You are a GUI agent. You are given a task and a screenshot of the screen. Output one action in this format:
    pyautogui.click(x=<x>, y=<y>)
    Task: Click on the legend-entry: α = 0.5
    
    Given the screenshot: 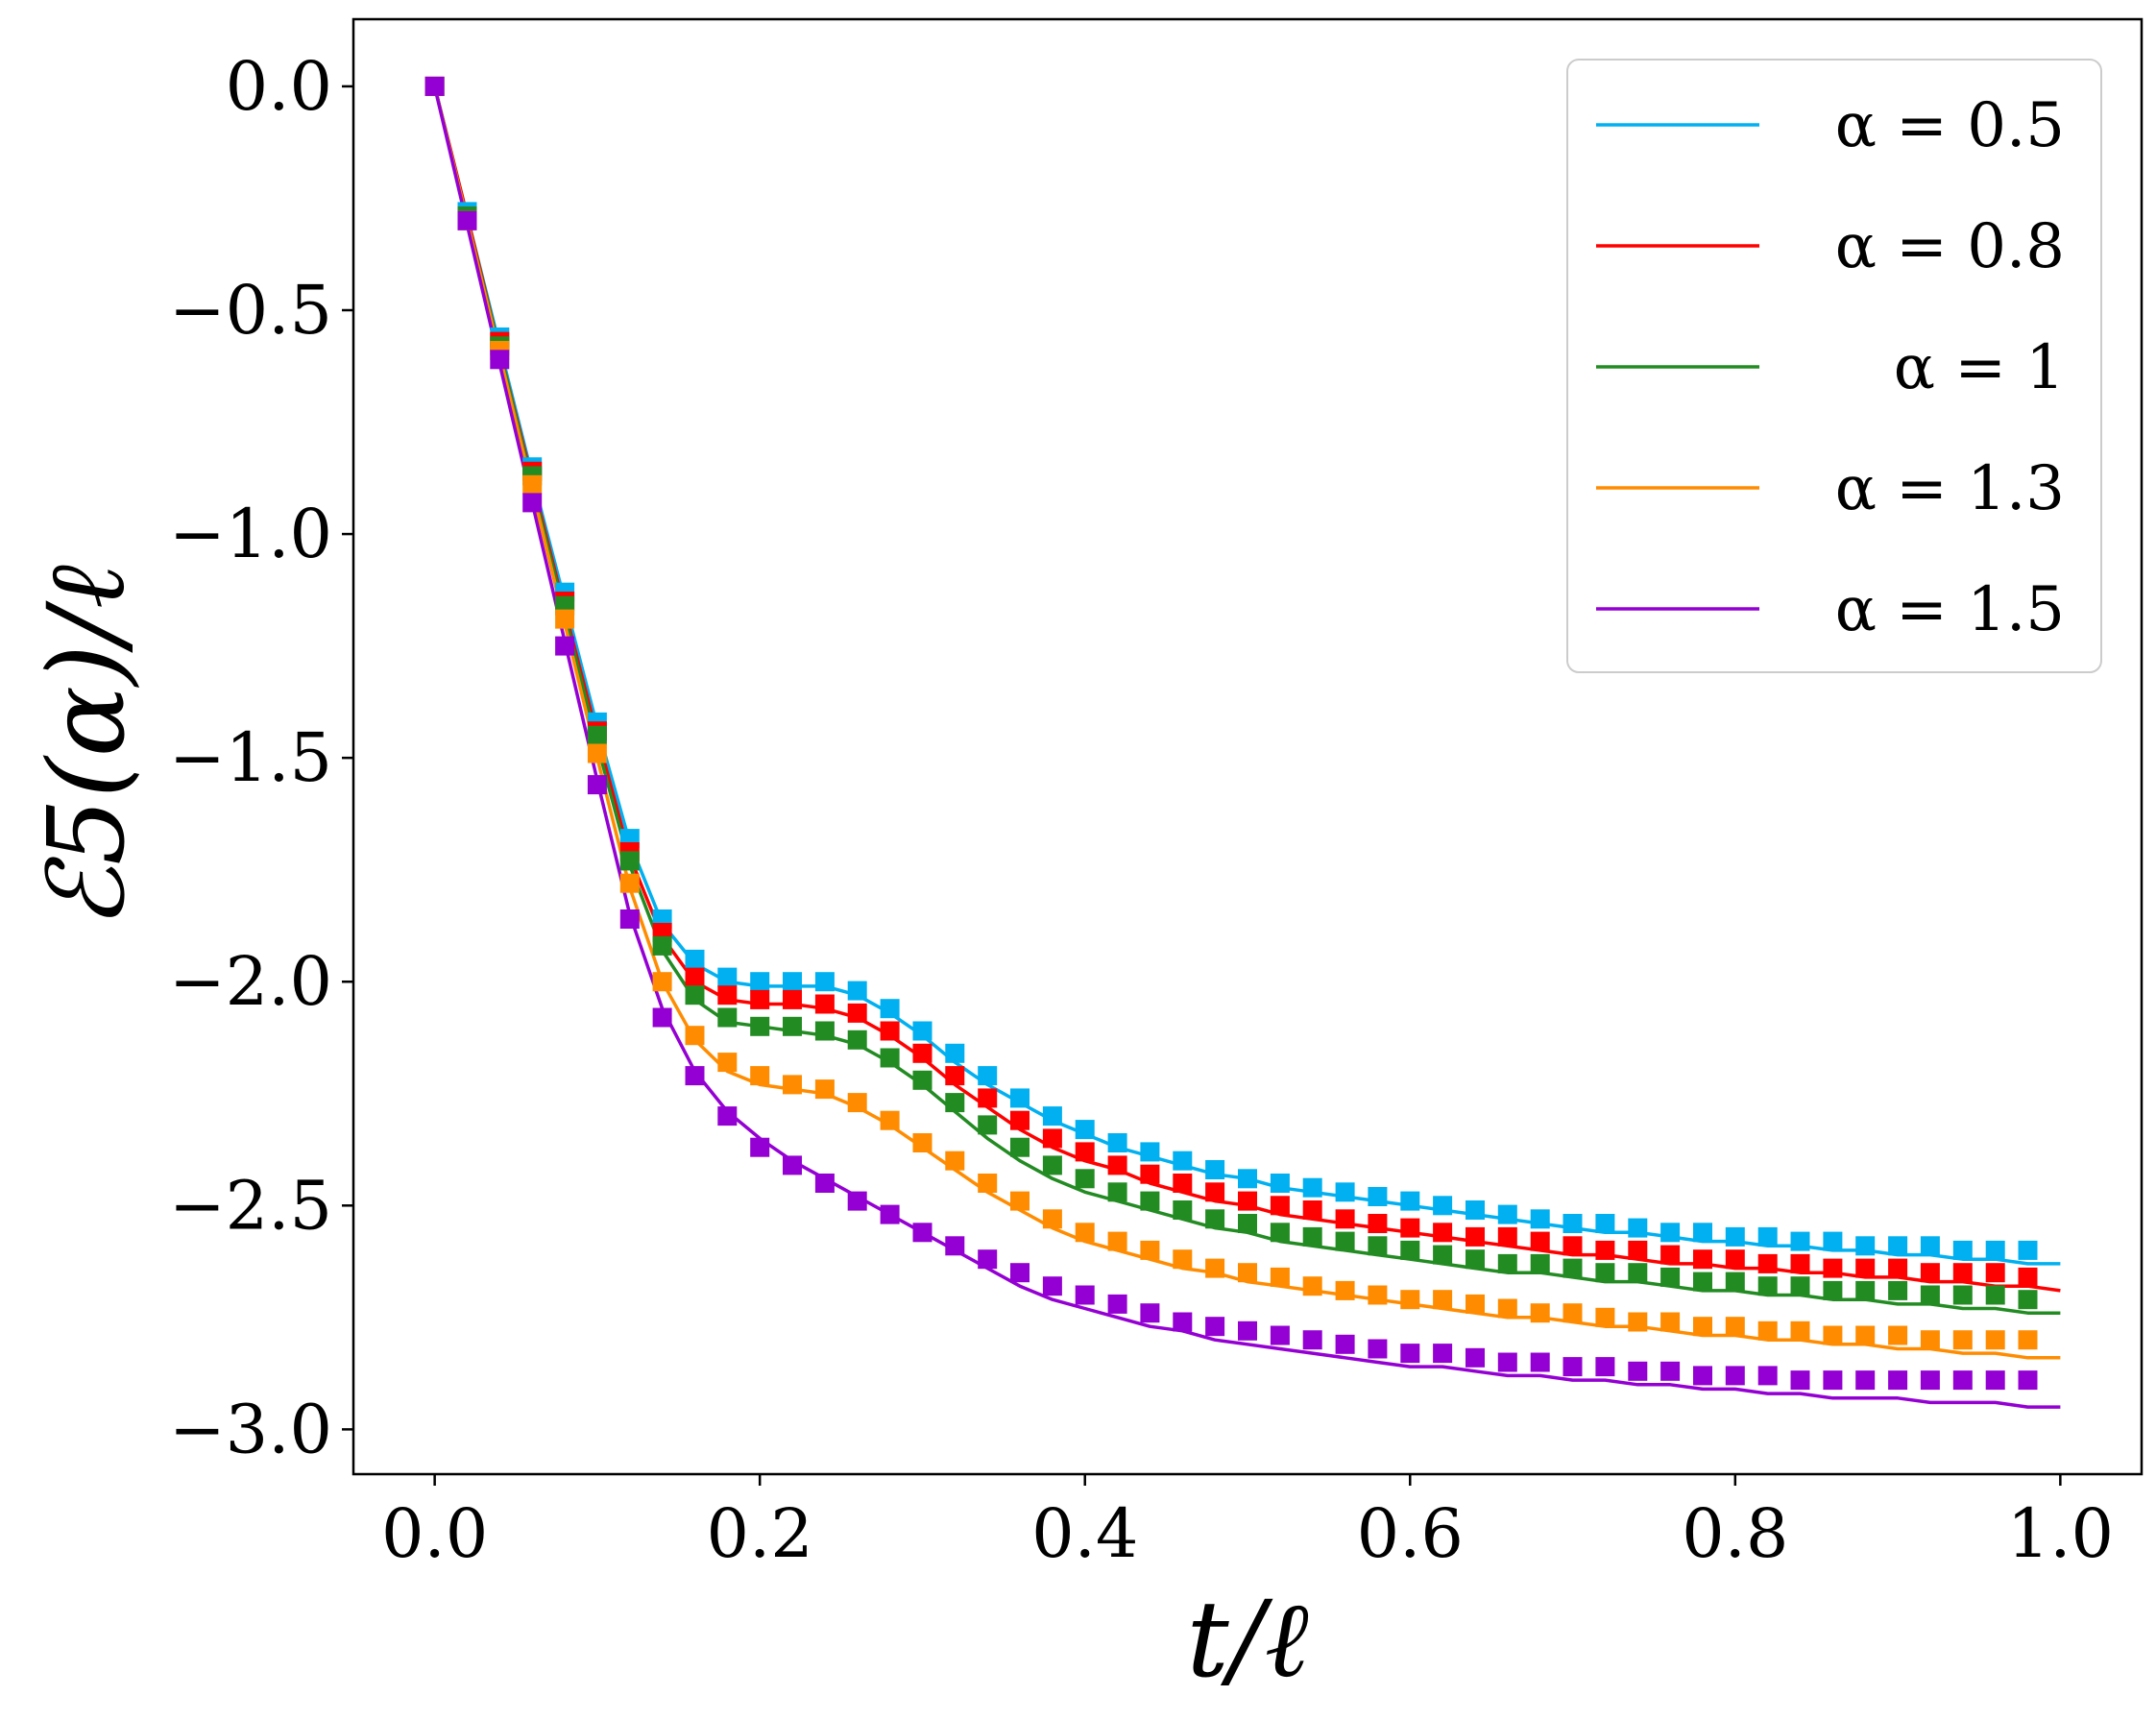 What is the action you would take?
    pyautogui.click(x=1950, y=125)
    